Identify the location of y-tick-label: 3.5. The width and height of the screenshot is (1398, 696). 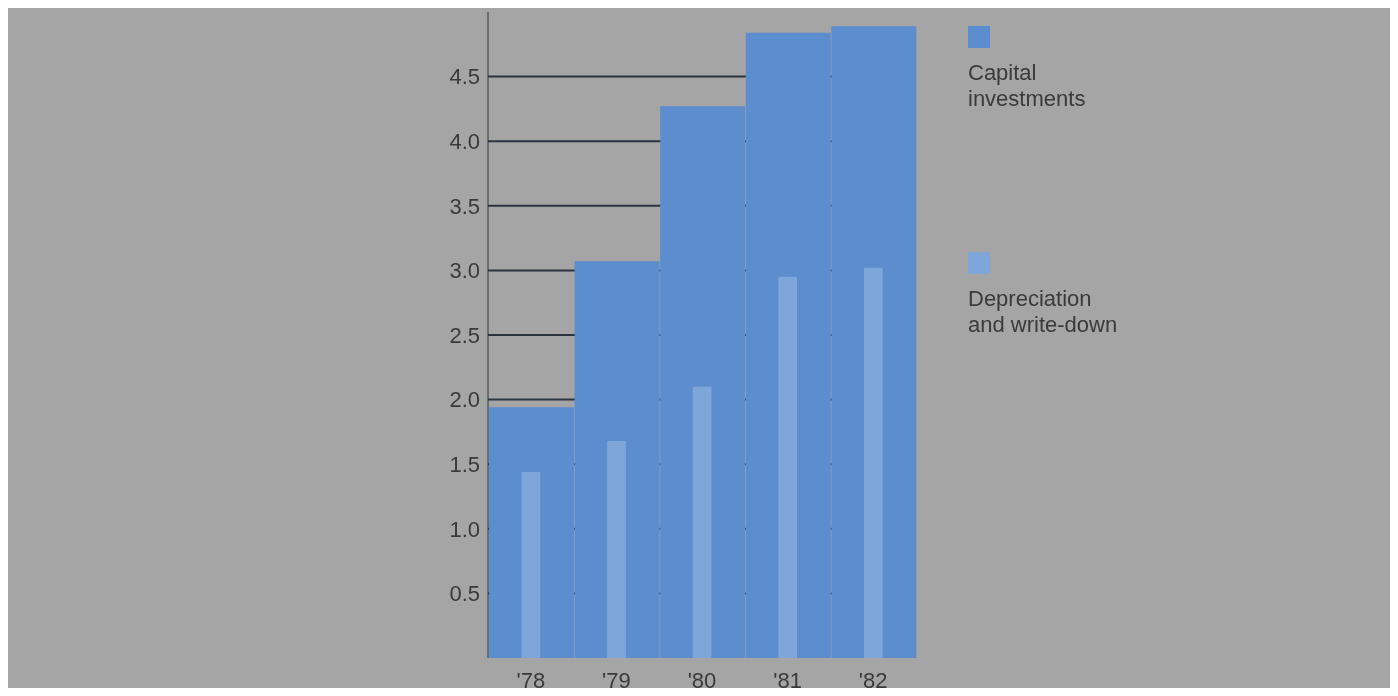
(464, 206).